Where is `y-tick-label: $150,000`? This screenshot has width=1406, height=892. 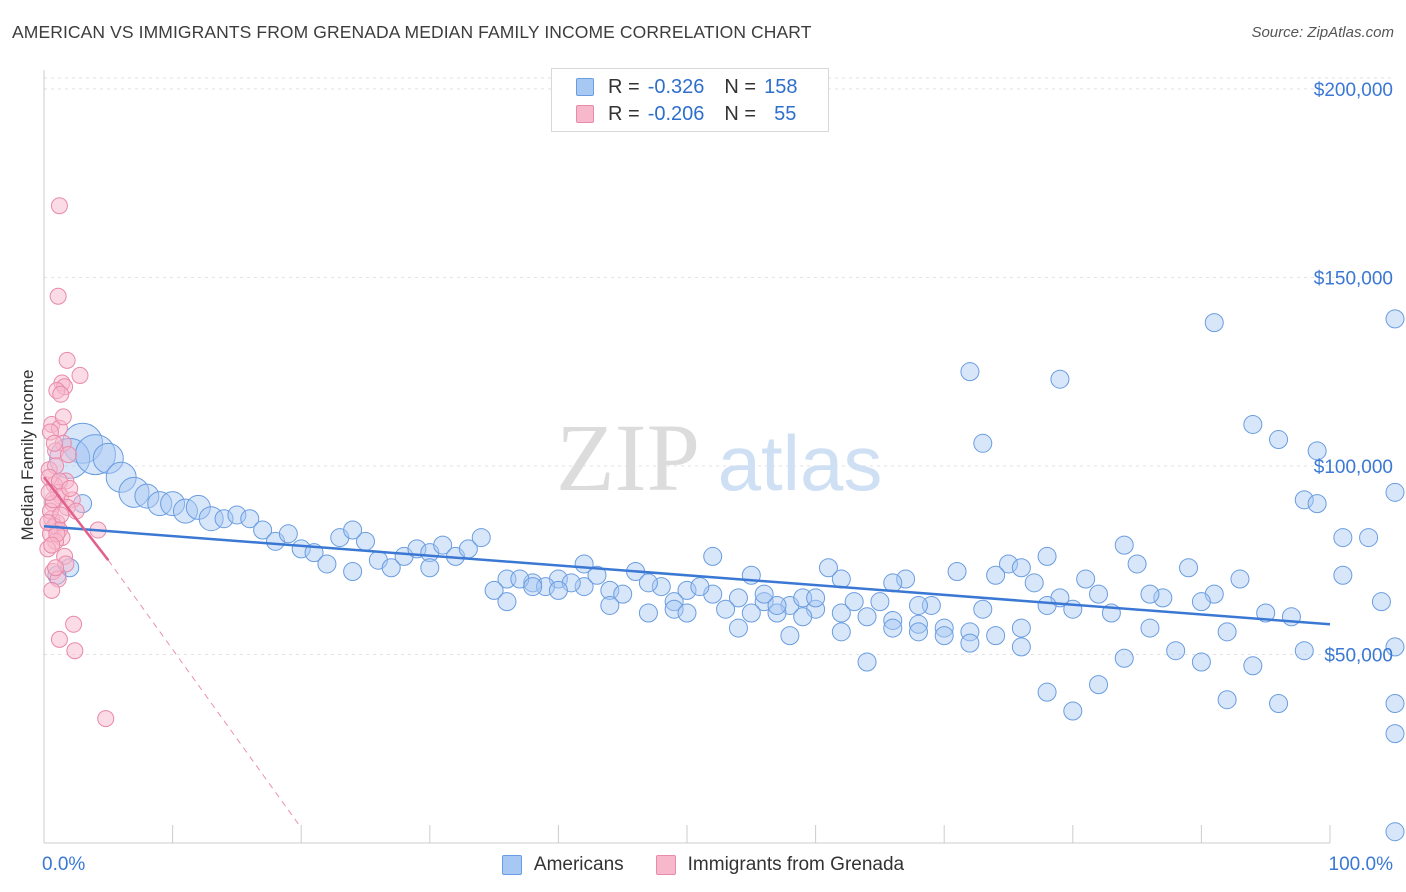
y-tick-label: $150,000 is located at coordinates (1353, 278).